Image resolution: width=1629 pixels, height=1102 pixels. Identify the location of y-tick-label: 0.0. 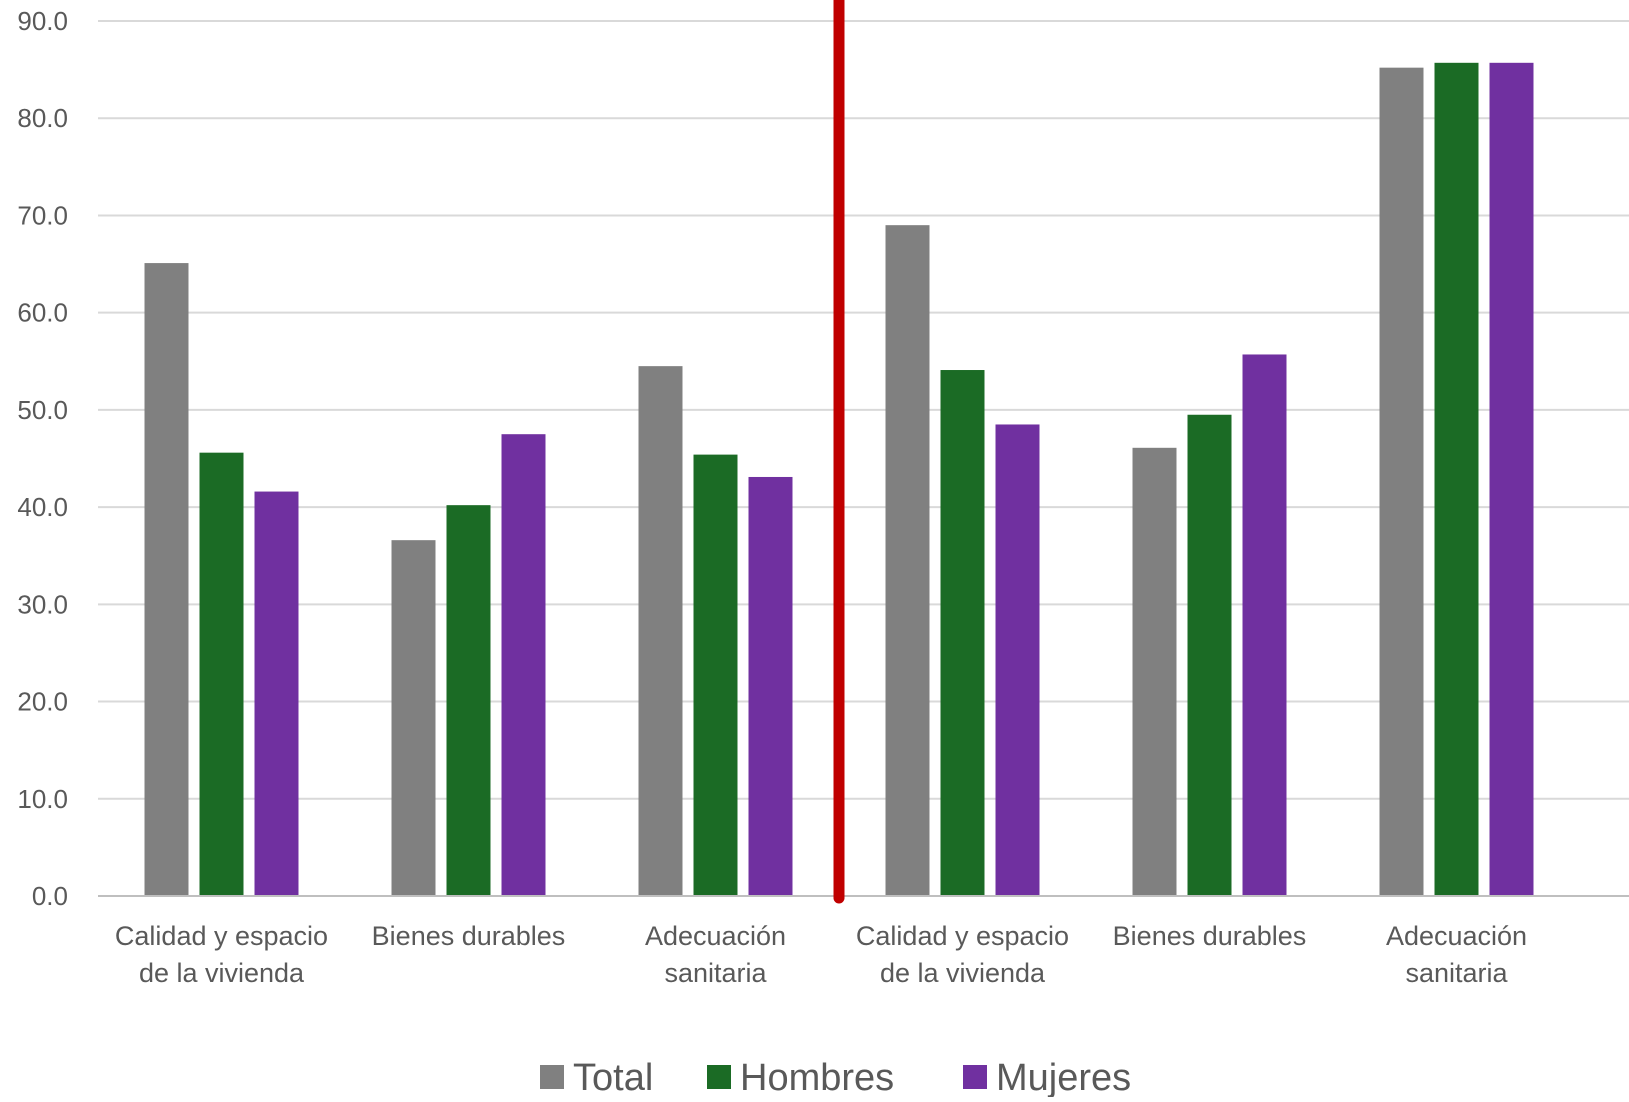
(50, 896).